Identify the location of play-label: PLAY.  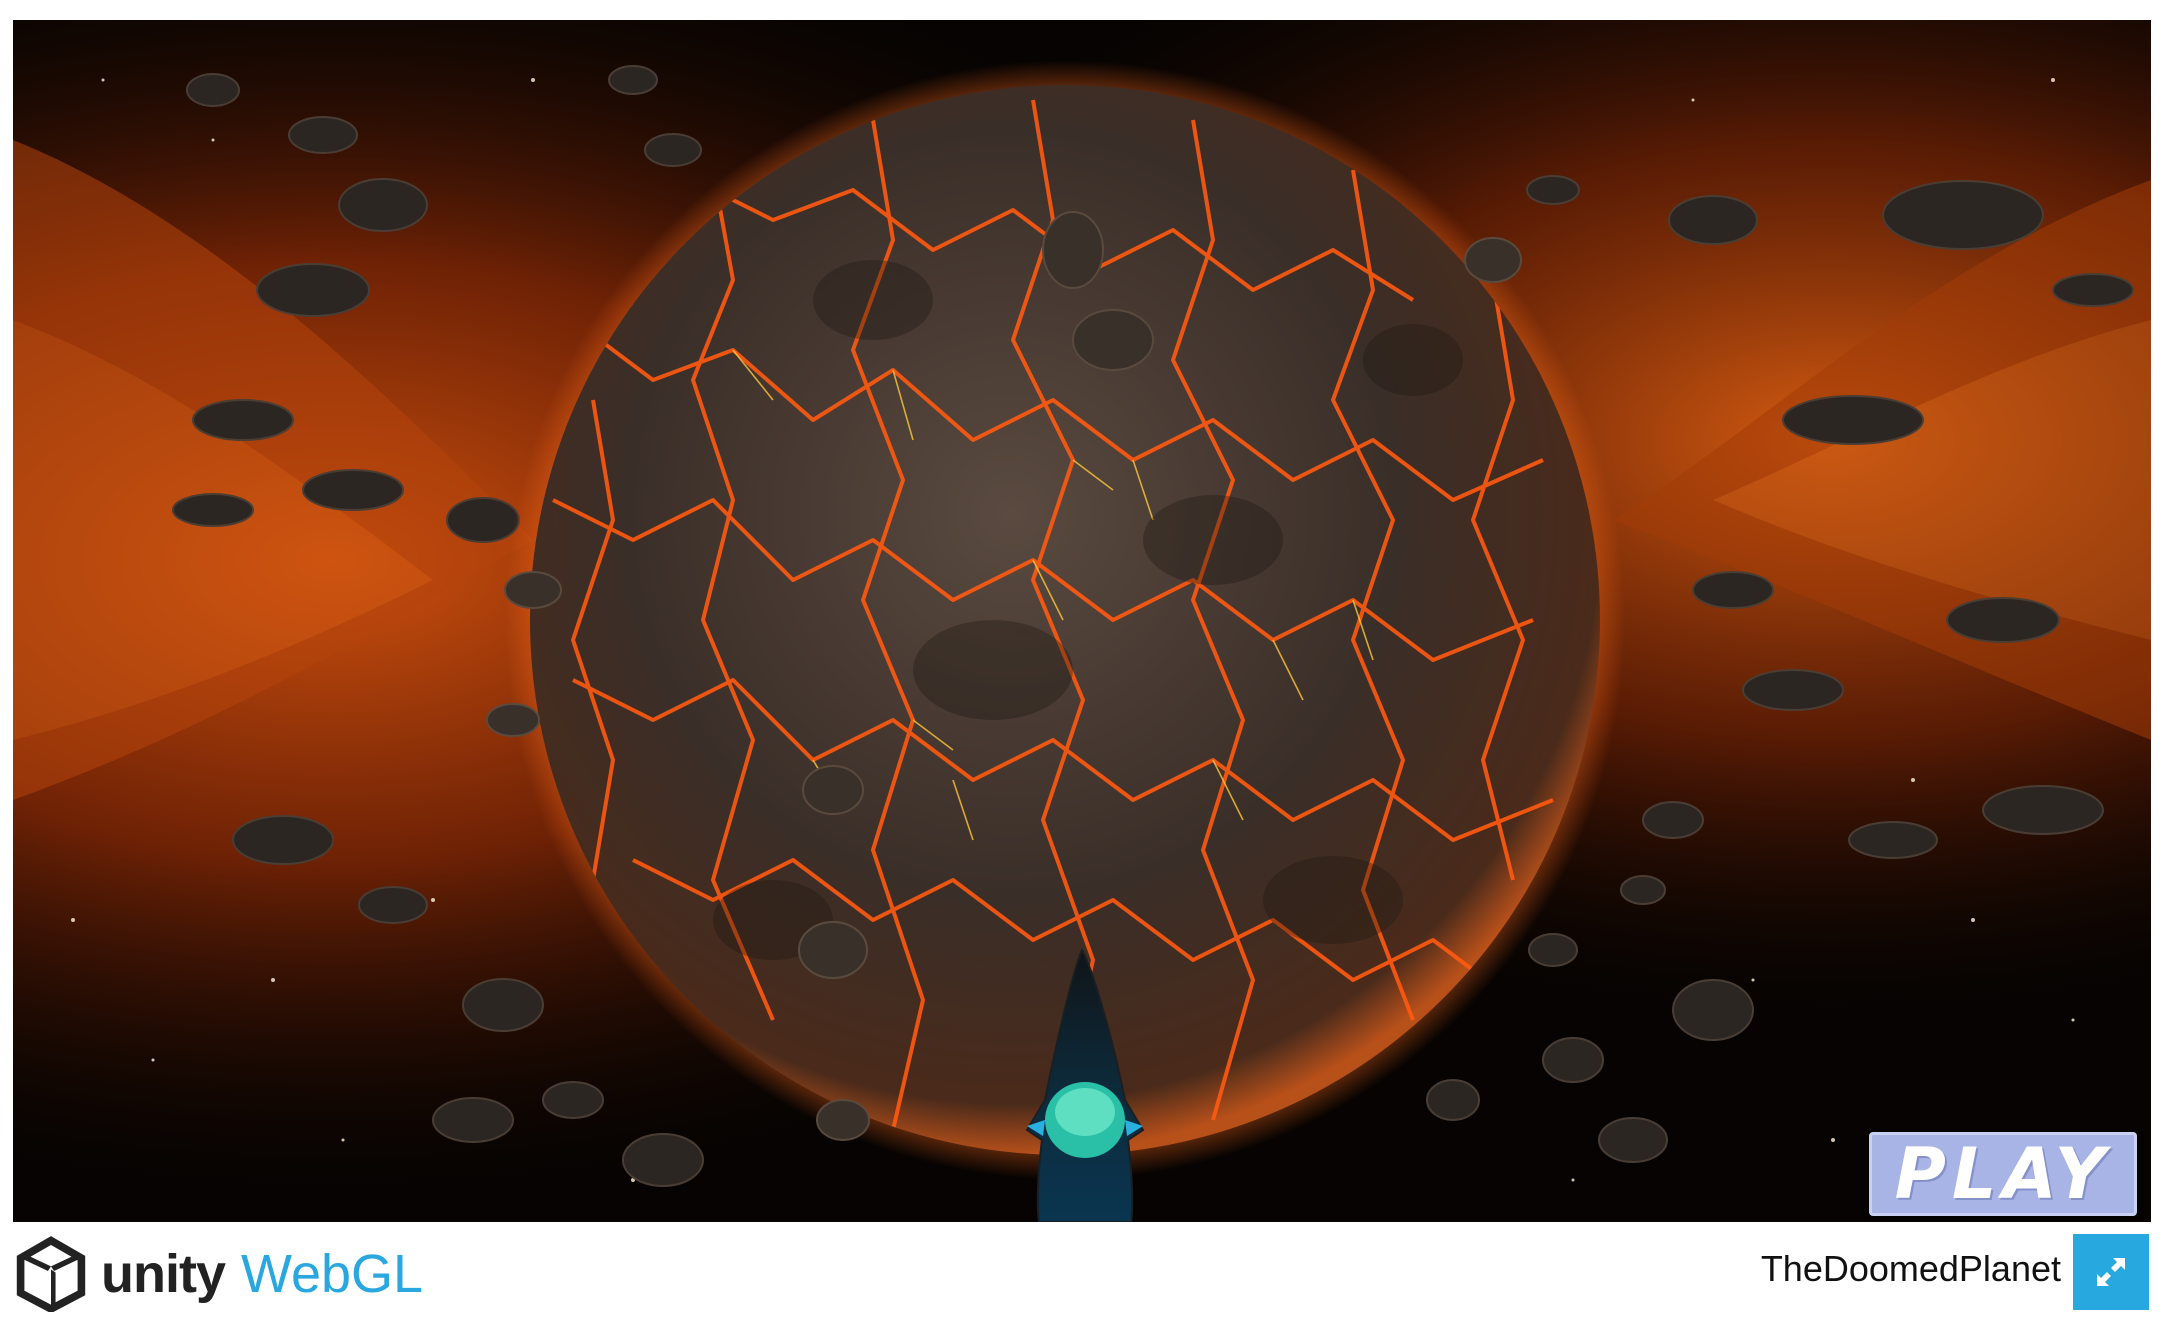
(2003, 1174).